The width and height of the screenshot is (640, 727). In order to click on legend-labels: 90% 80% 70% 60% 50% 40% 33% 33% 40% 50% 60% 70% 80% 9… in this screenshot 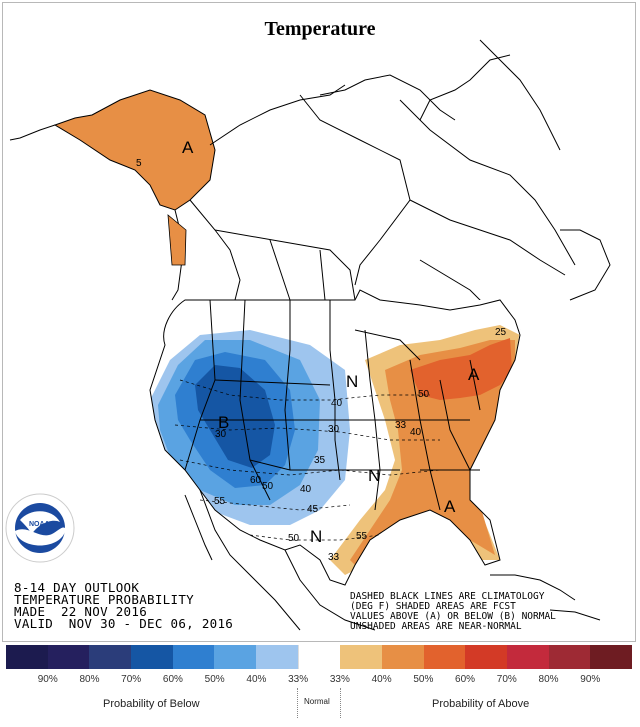, I will do `click(319, 681)`.